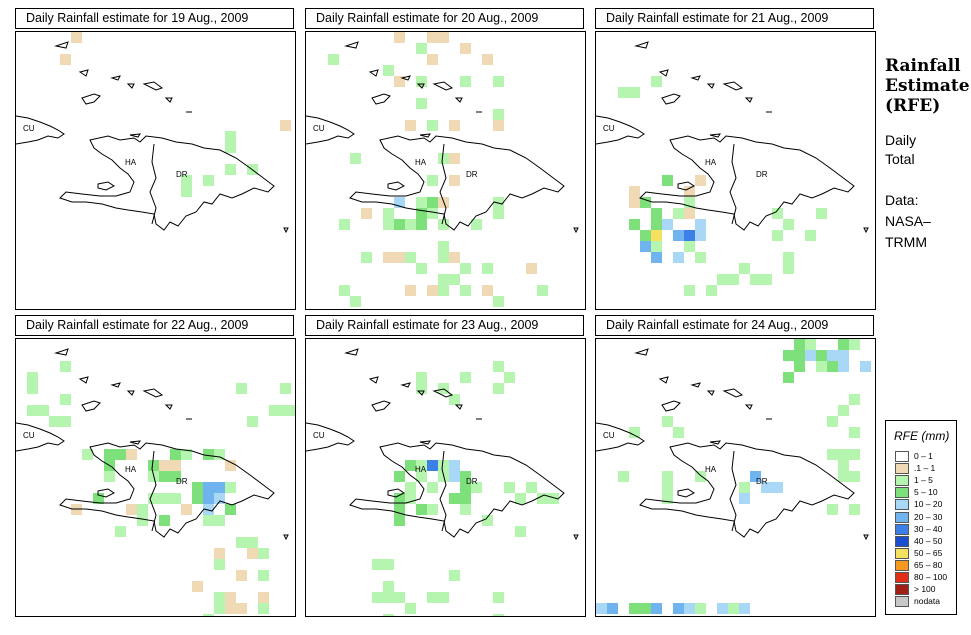 The image size is (971, 635). What do you see at coordinates (40, 437) in the screenshot?
I see `cuba-coastline` at bounding box center [40, 437].